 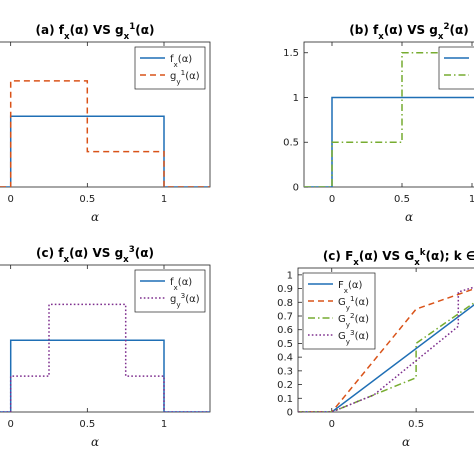 I want to click on legend: fx(α)gy3(α), so click(x=170, y=291).